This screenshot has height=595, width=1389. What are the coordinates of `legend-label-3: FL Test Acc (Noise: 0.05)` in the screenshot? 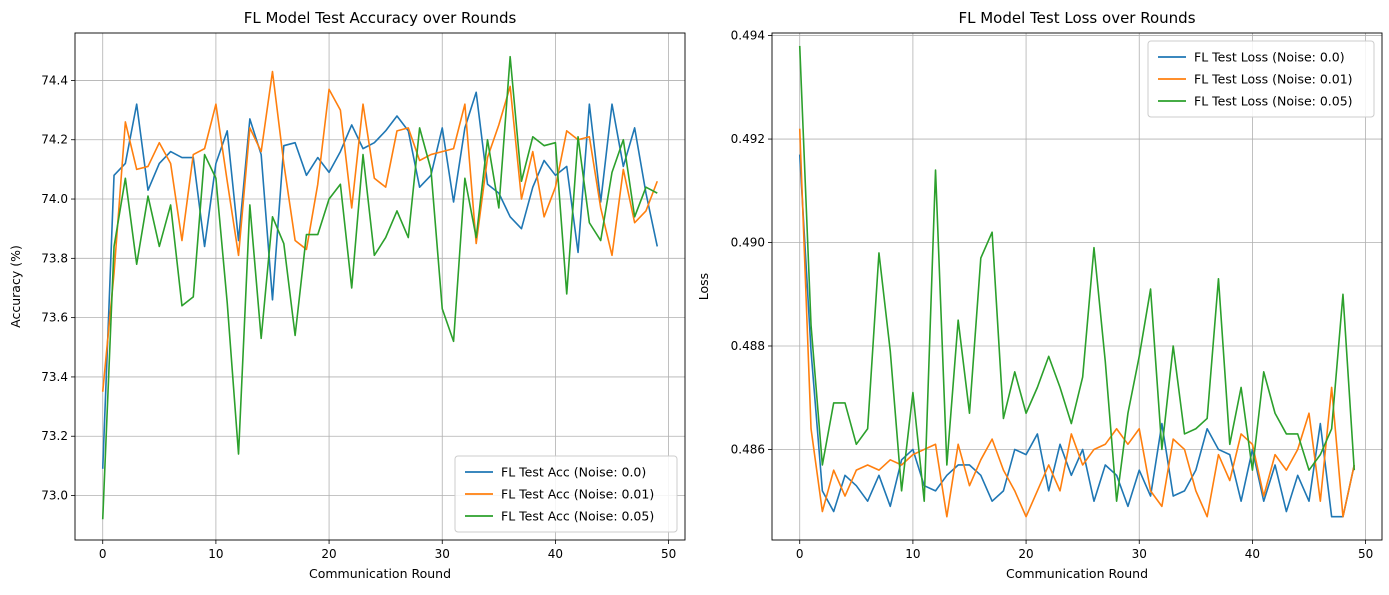 It's located at (577, 516).